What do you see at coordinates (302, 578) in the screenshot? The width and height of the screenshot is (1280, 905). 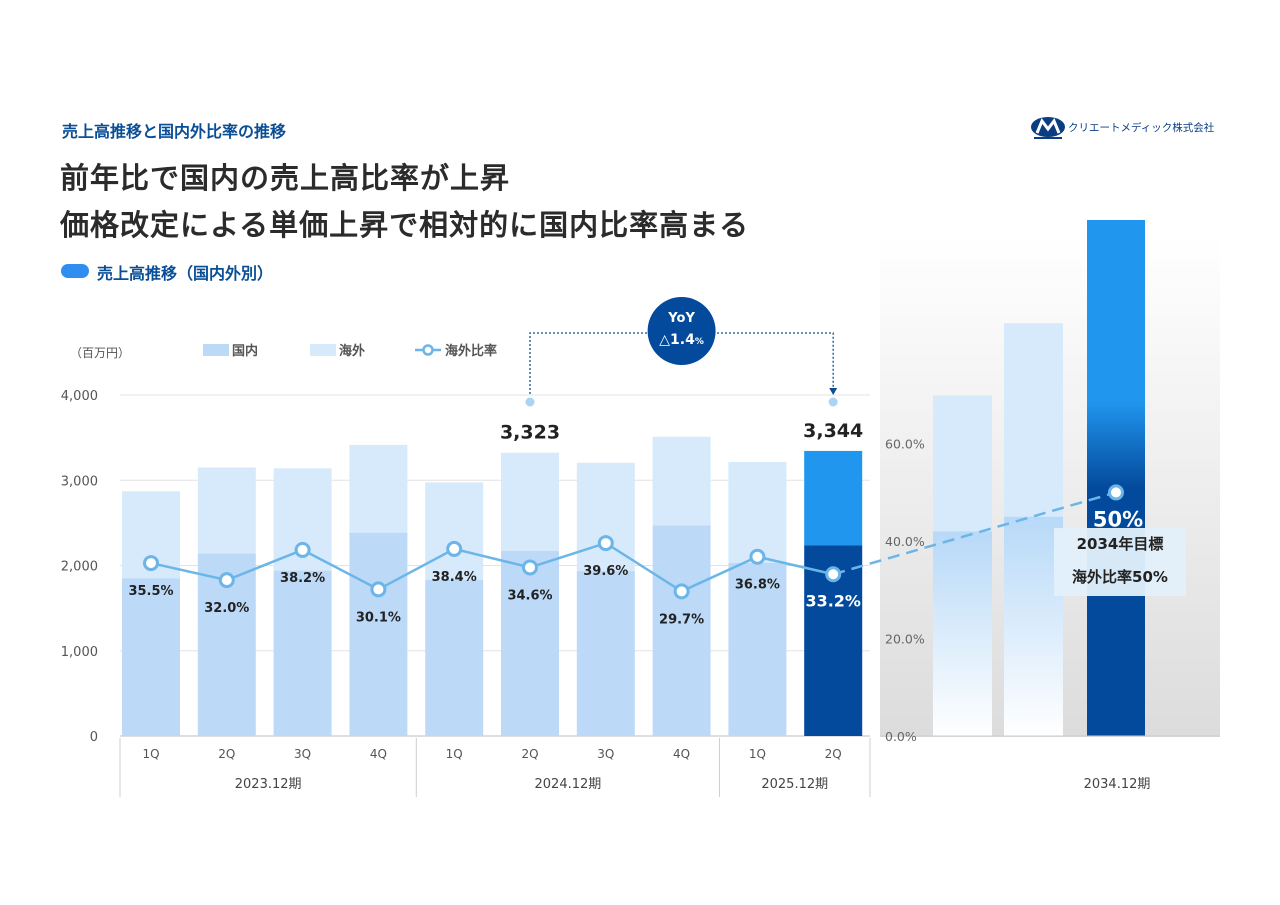 I see `ratio-label: 38.2%` at bounding box center [302, 578].